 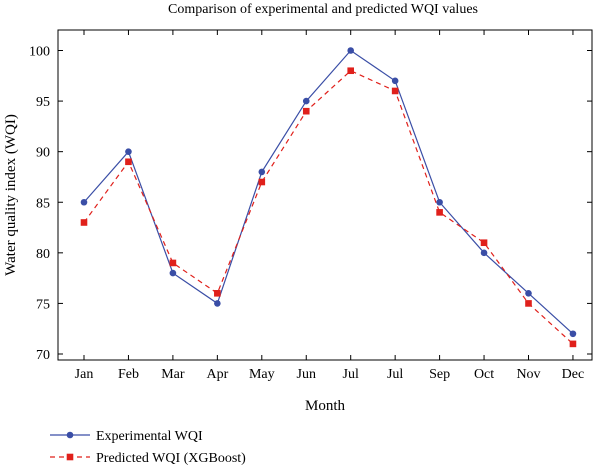 What do you see at coordinates (484, 374) in the screenshot?
I see `x-tick-label: Oct` at bounding box center [484, 374].